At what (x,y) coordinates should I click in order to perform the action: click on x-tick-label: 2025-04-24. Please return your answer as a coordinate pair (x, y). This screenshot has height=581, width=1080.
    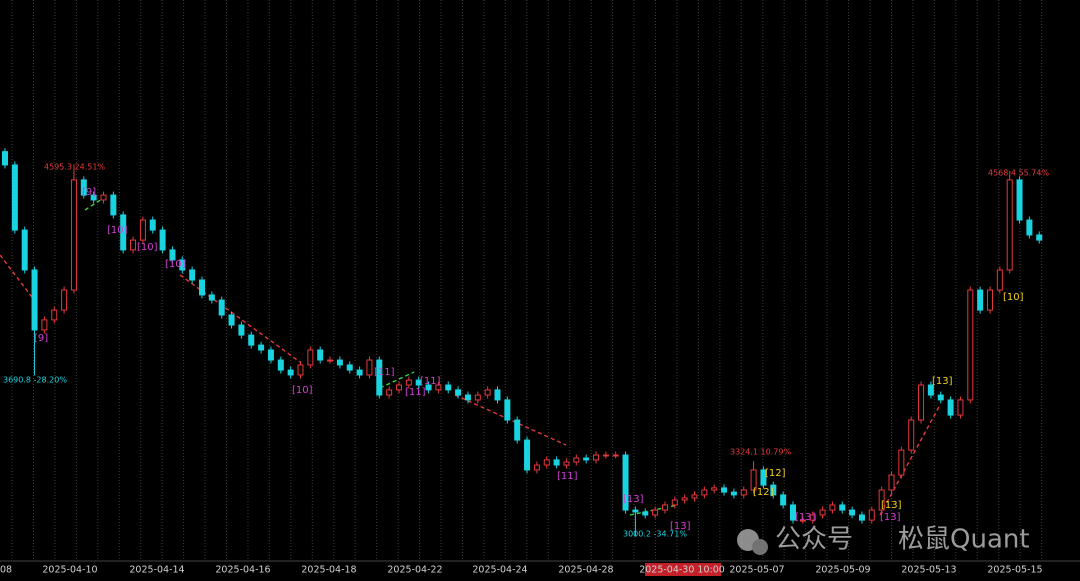
    Looking at the image, I should click on (499, 570).